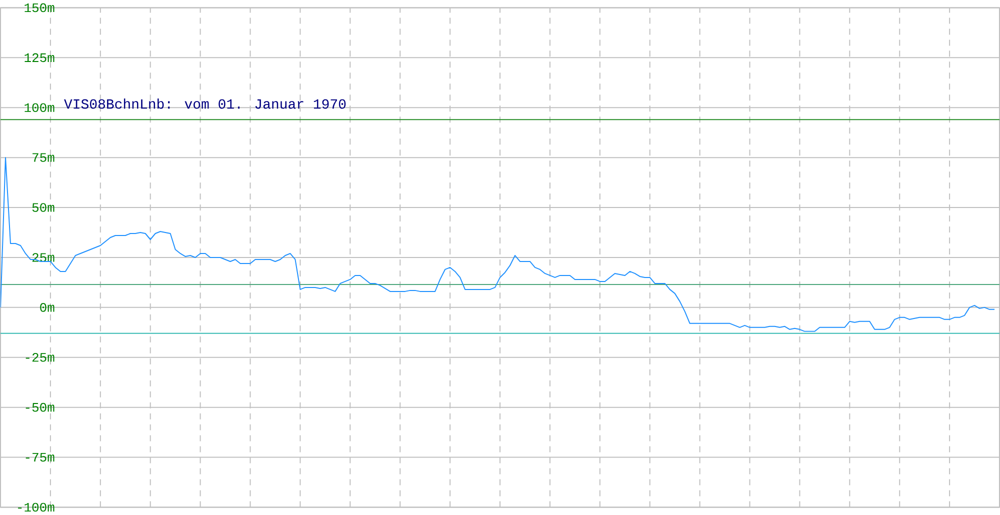 The height and width of the screenshot is (515, 1000). I want to click on y-tick-label: 50m, so click(43, 207).